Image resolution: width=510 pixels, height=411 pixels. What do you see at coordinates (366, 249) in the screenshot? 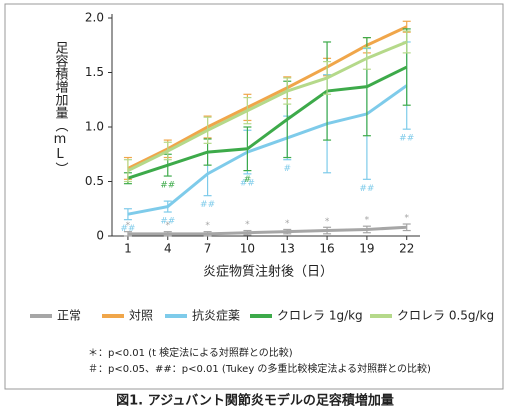
I see `x-tick-label: 19` at bounding box center [366, 249].